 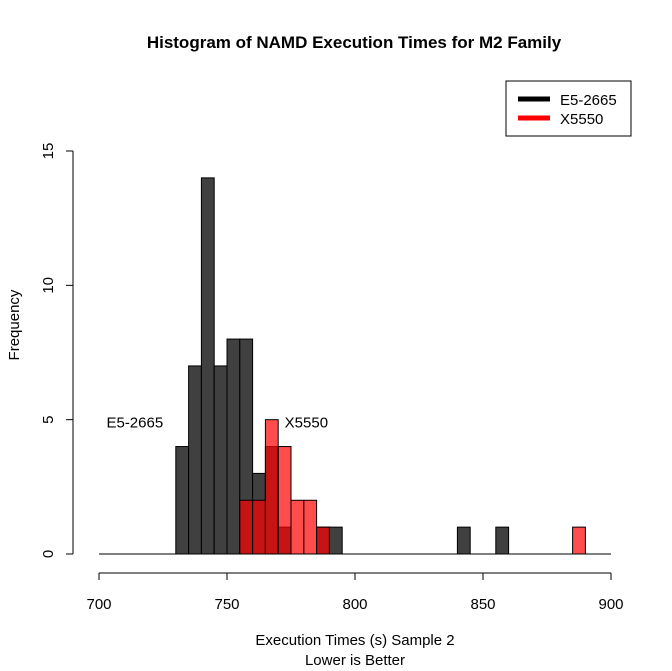 What do you see at coordinates (48, 419) in the screenshot?
I see `y-tick-label: 5` at bounding box center [48, 419].